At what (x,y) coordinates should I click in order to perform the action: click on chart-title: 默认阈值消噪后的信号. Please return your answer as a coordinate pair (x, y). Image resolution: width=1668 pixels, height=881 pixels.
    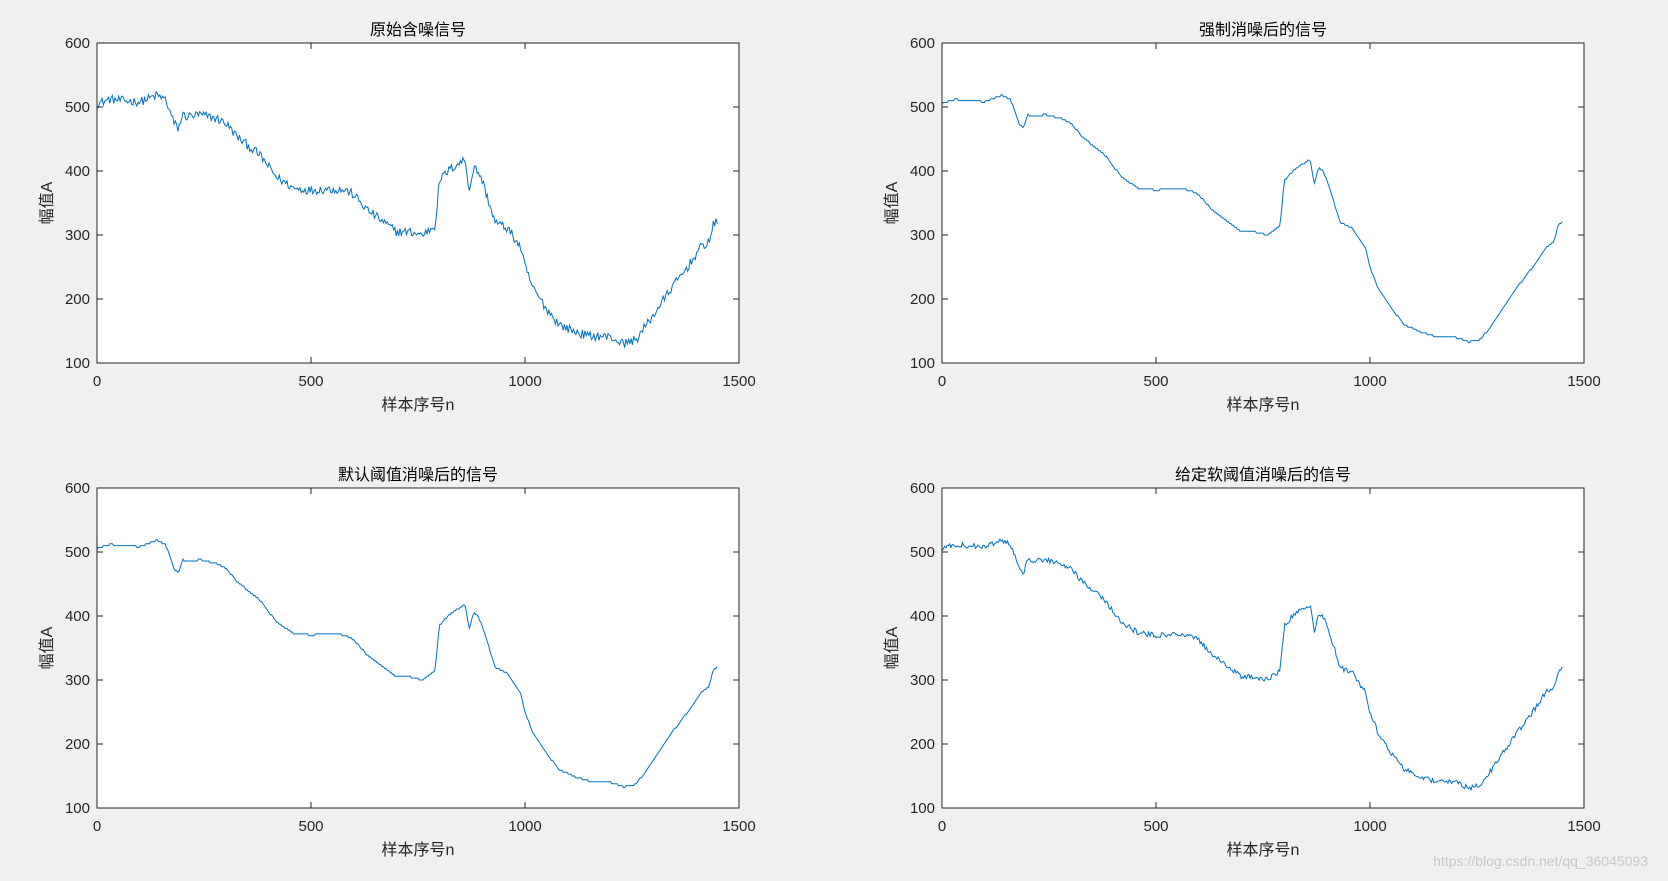
    Looking at the image, I should click on (418, 475).